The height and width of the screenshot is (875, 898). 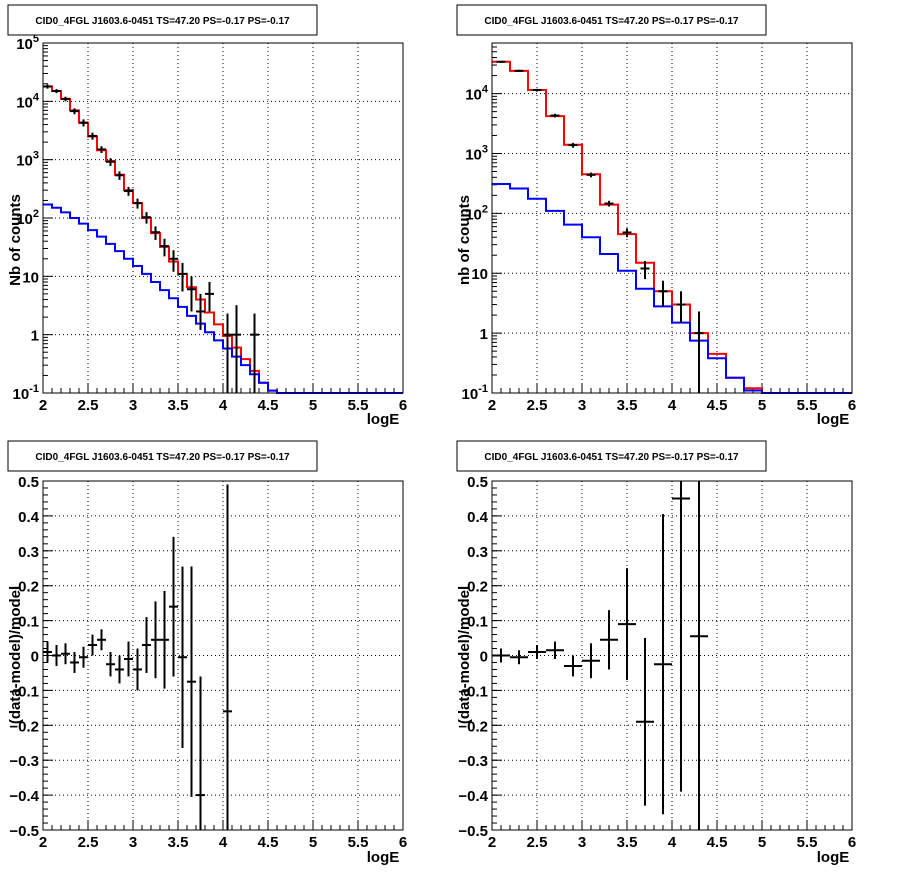 I want to click on y-tick-label: 10⁵, so click(x=27, y=43).